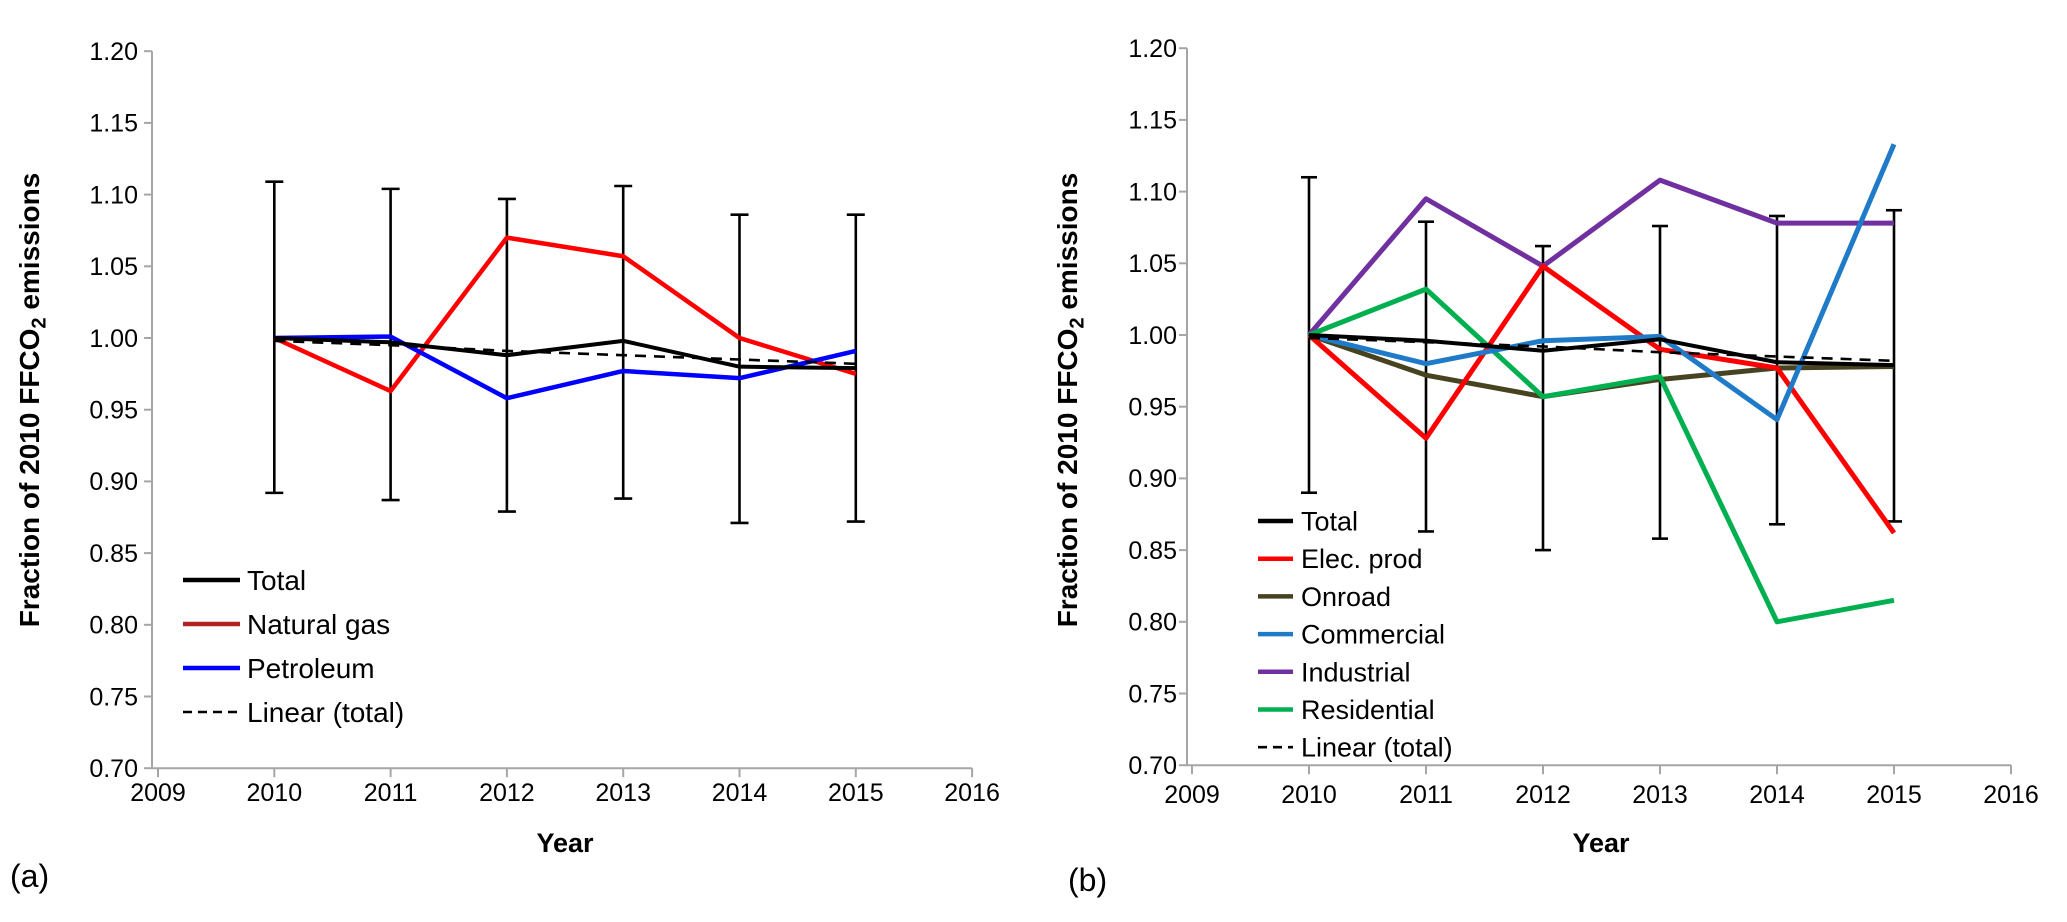  I want to click on legend-label: Onroad, so click(1346, 597).